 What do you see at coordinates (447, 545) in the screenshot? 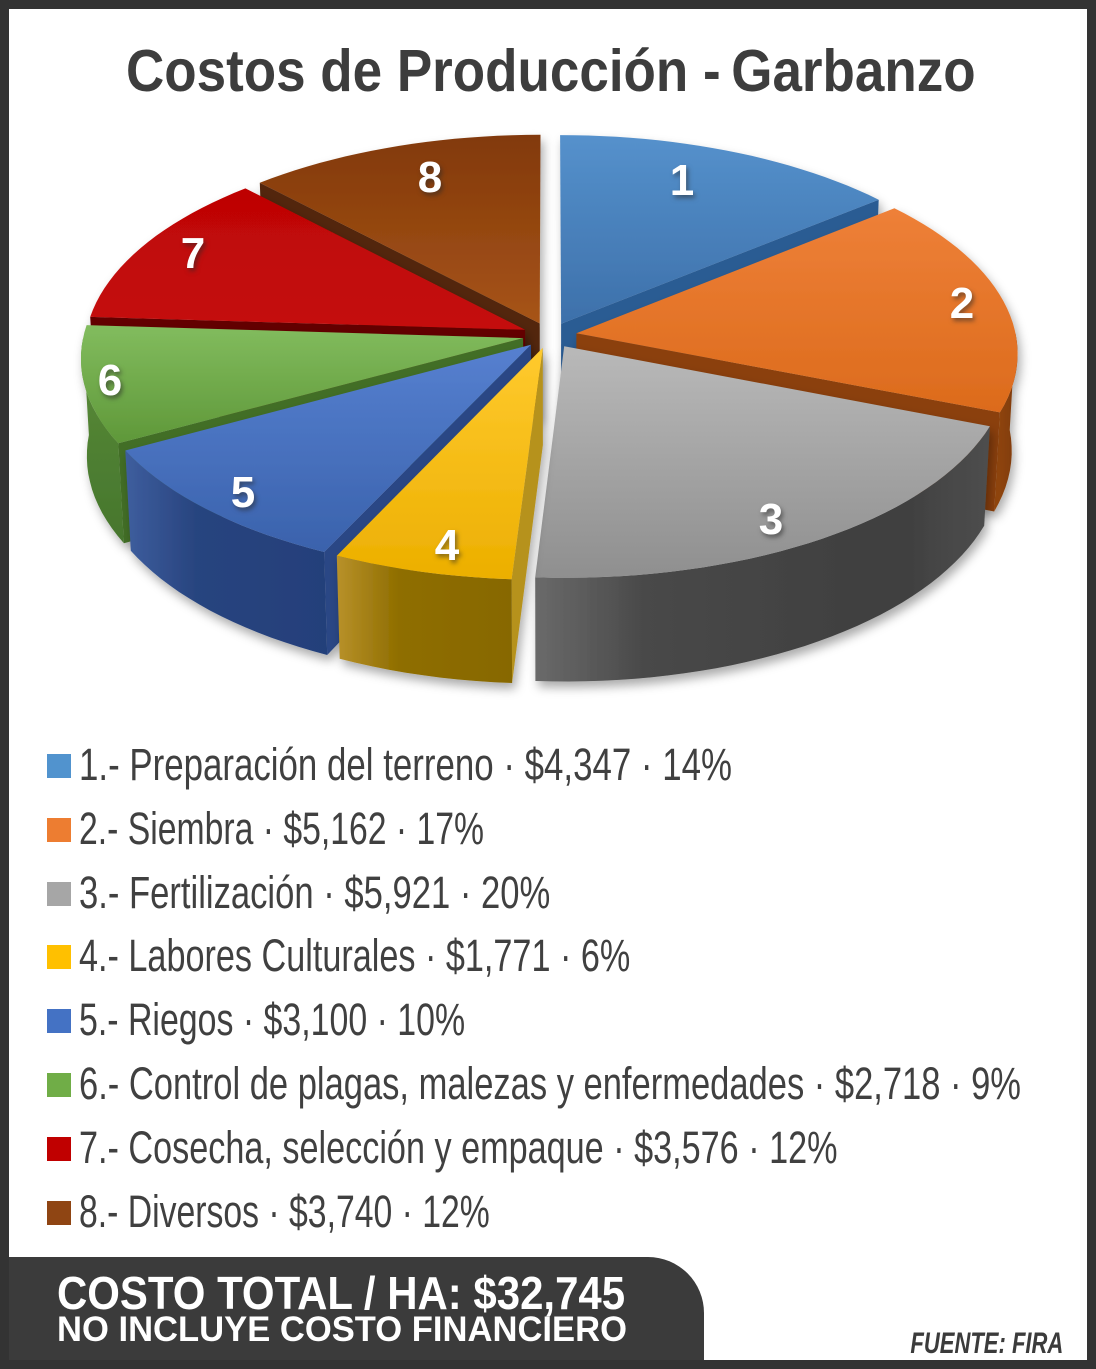
I see `svg-text: 4` at bounding box center [447, 545].